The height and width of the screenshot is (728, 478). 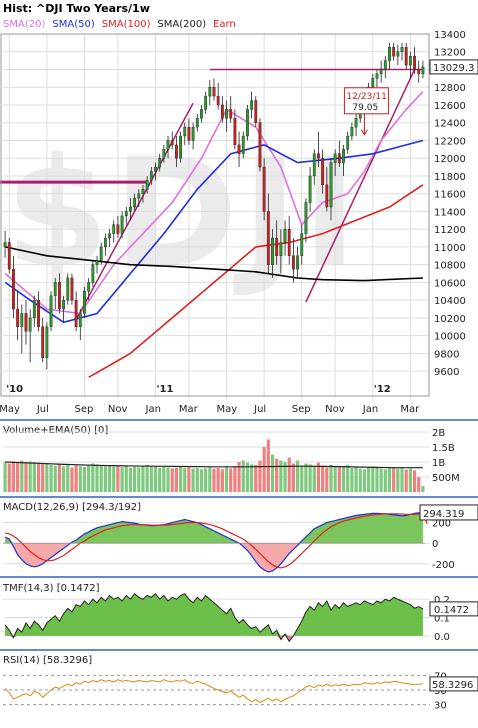 I want to click on price-ytick-label: 10000, so click(x=450, y=337).